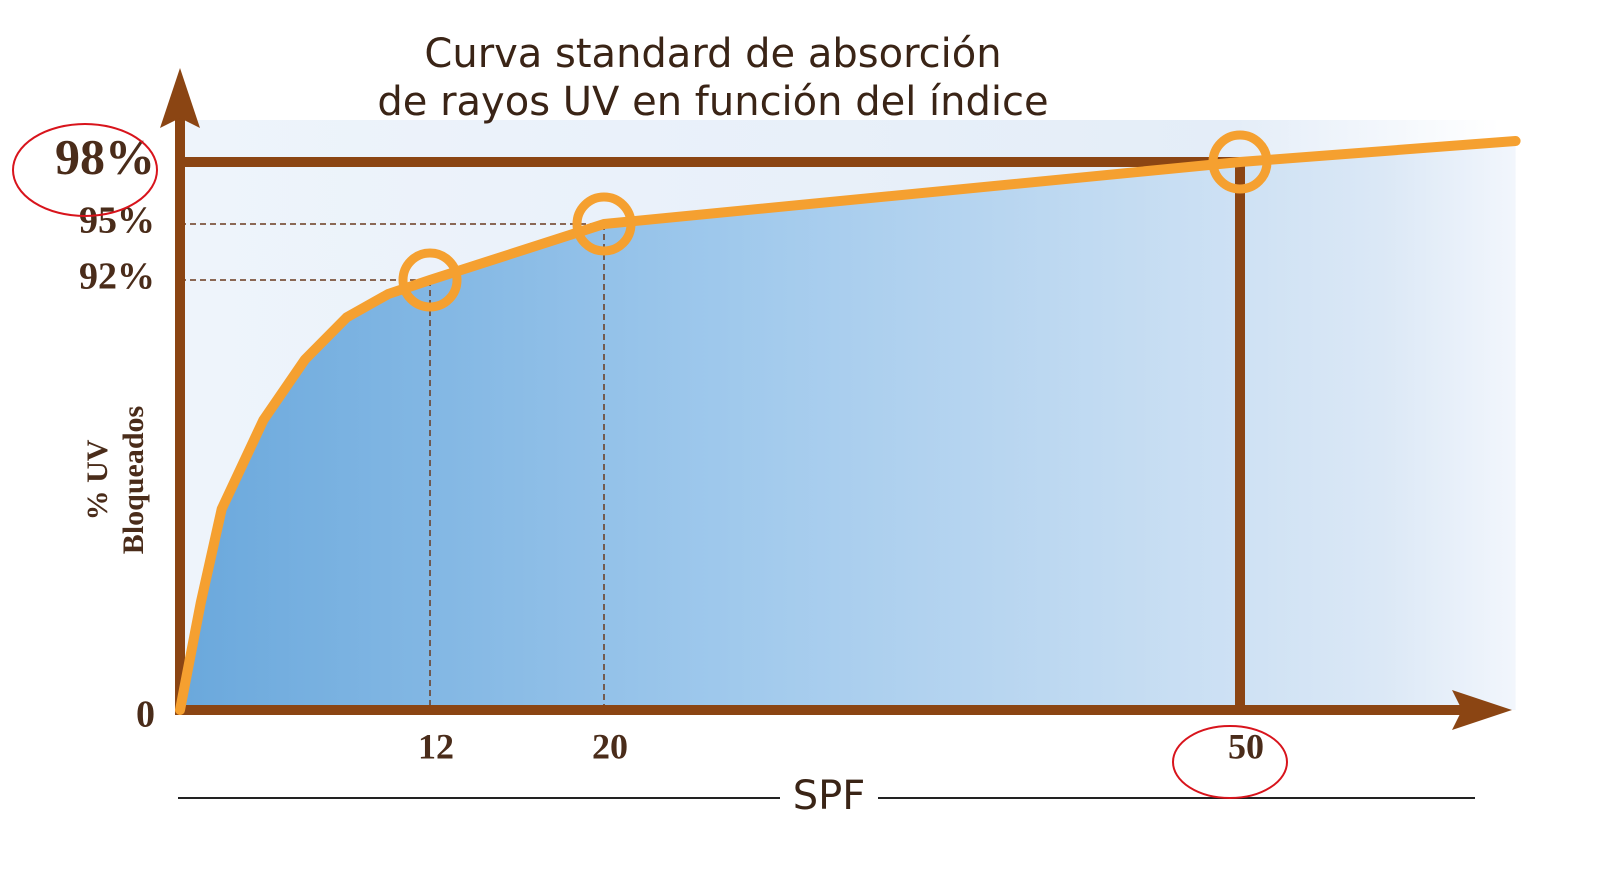  I want to click on y-tick-label: 95%, so click(117, 221).